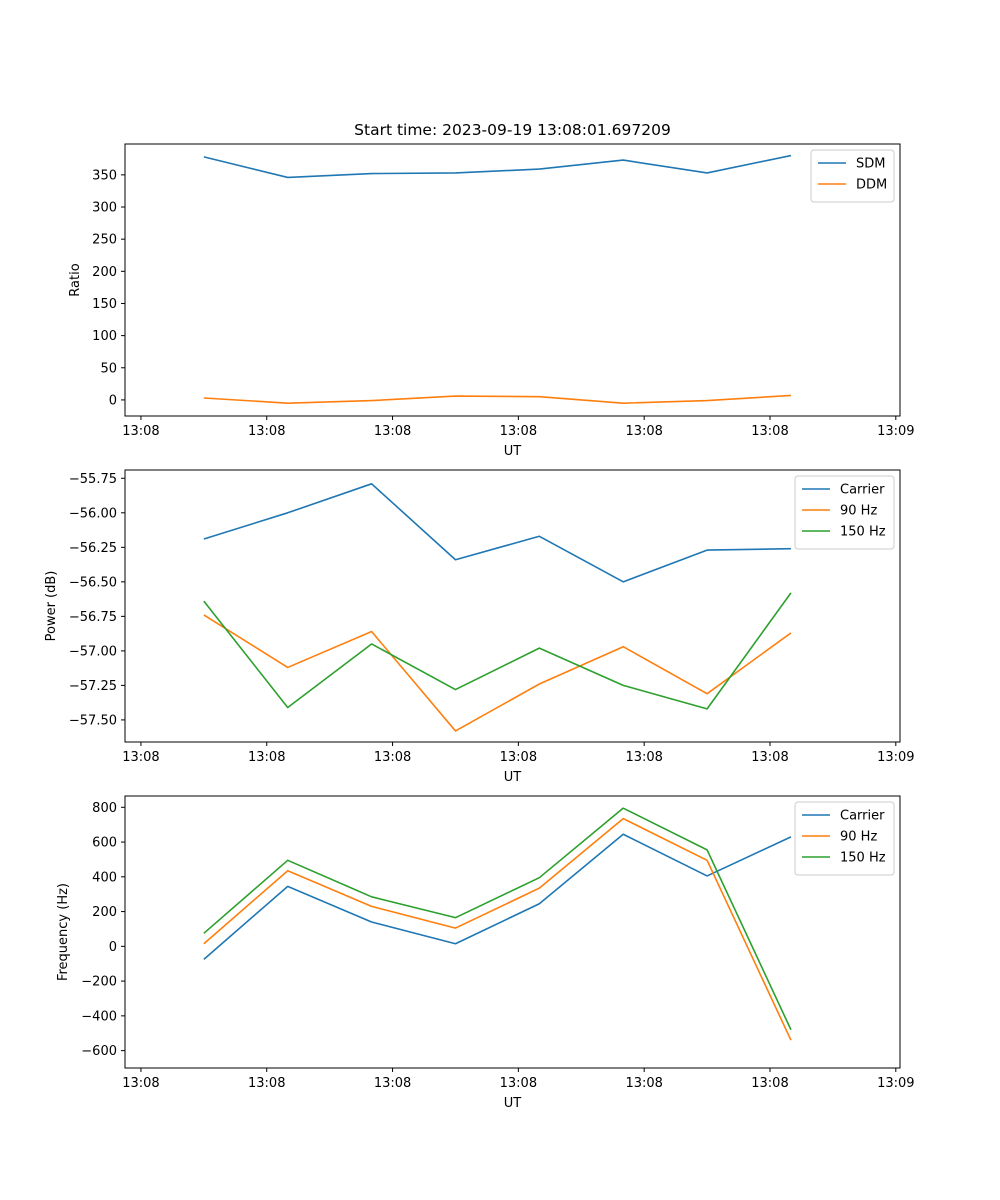 Image resolution: width=1000 pixels, height=1200 pixels. Describe the element at coordinates (513, 1103) in the screenshot. I see `panel3-x-axis-label: UT` at that location.